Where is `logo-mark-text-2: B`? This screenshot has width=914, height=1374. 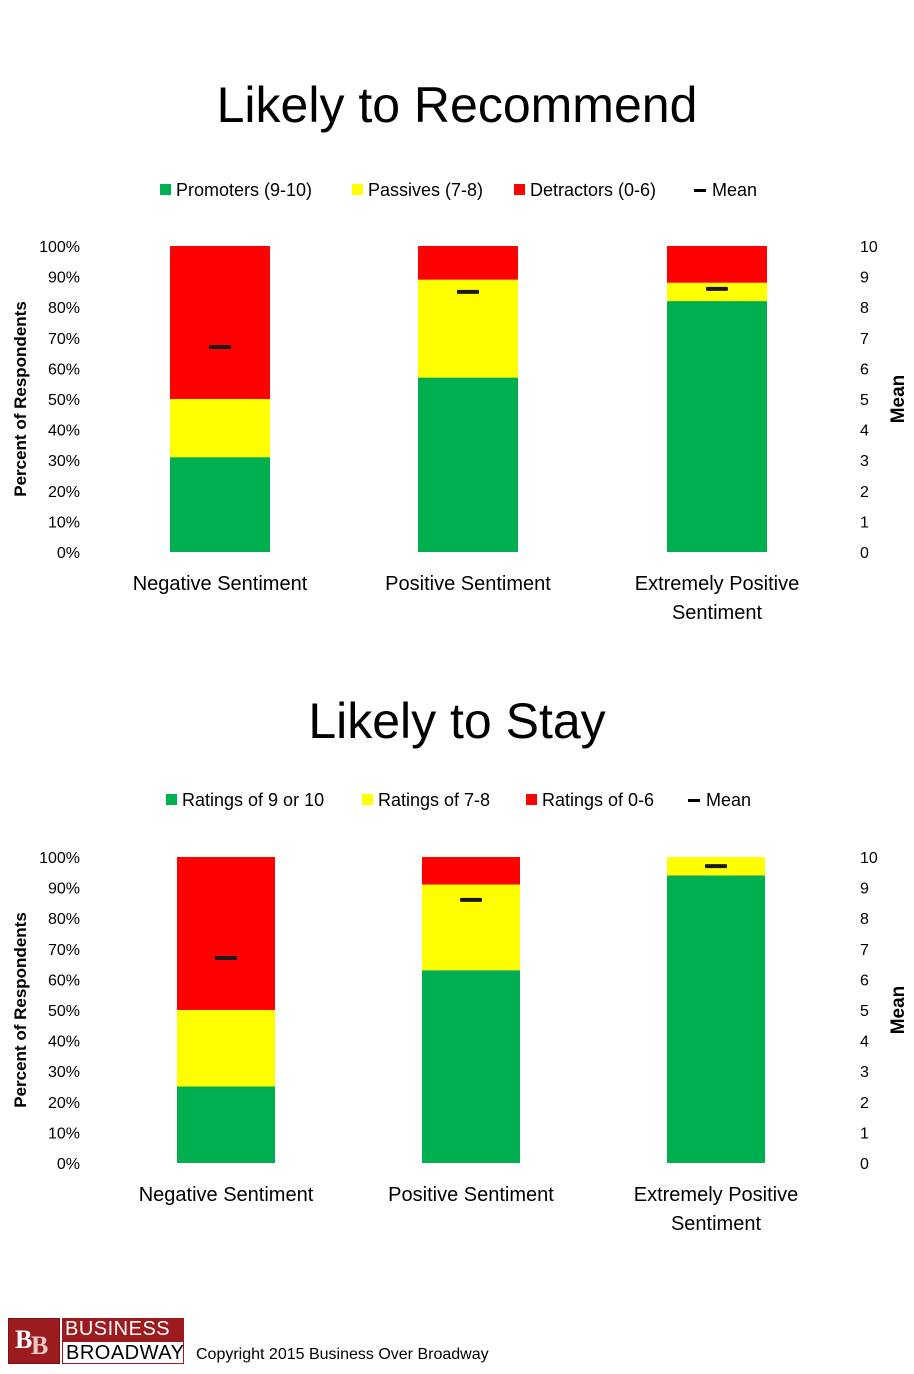 logo-mark-text-2: B is located at coordinates (40, 1345).